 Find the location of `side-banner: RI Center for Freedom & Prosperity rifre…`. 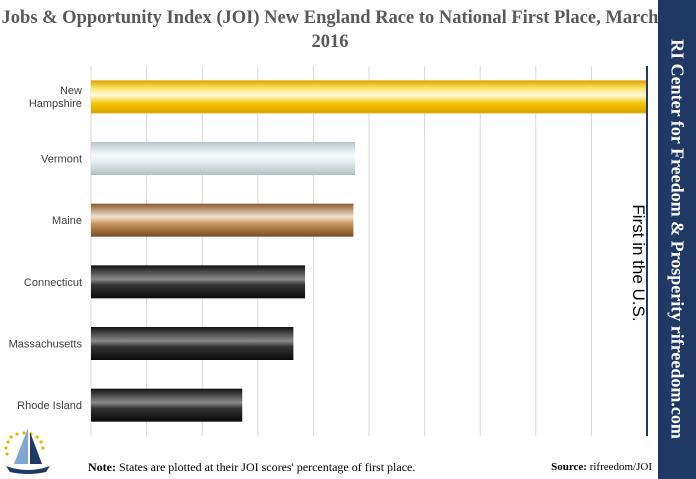

side-banner: RI Center for Freedom & Prosperity rifre… is located at coordinates (677, 239).